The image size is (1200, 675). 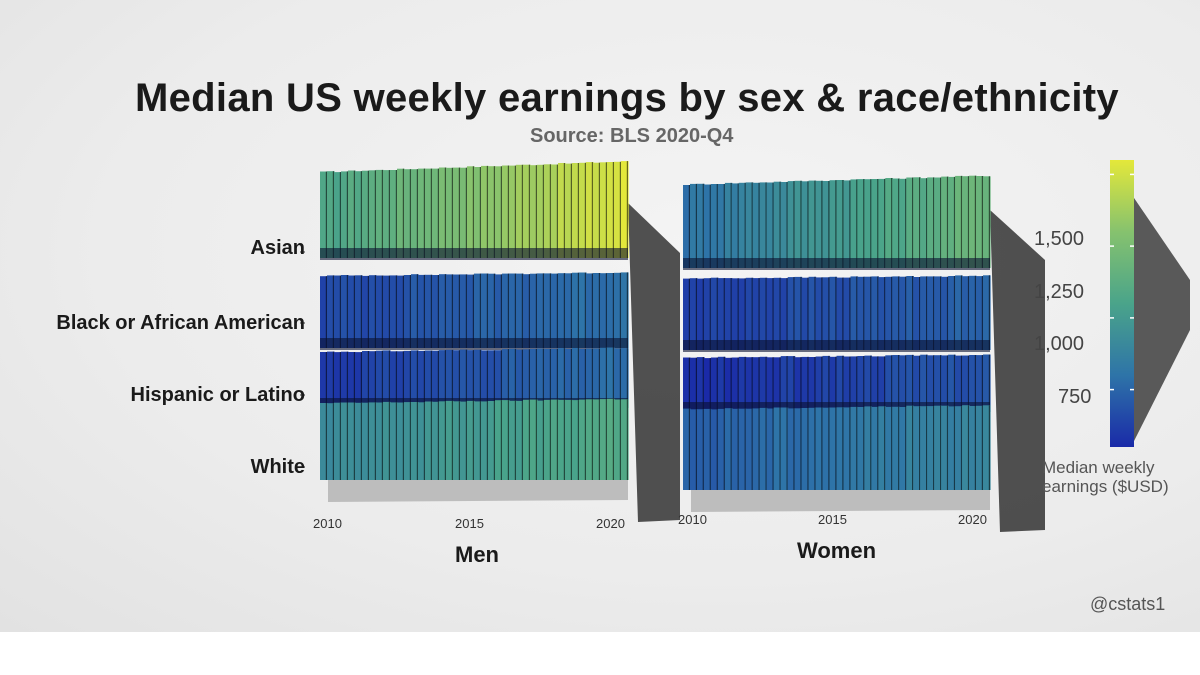 I want to click on chart-subtitle: Source: BLS 2020-Q4, so click(x=632, y=136).